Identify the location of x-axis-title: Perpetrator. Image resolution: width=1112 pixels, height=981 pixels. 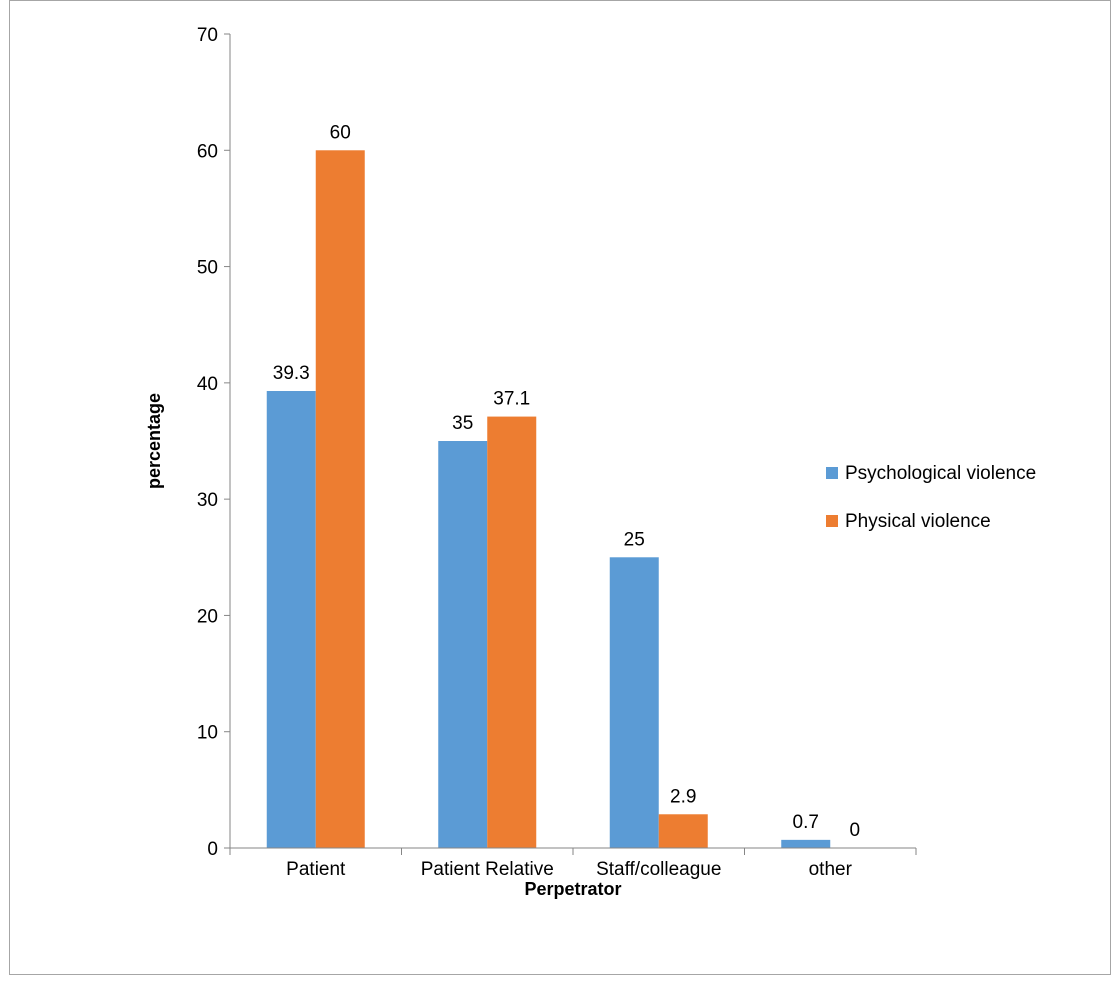
(572, 889).